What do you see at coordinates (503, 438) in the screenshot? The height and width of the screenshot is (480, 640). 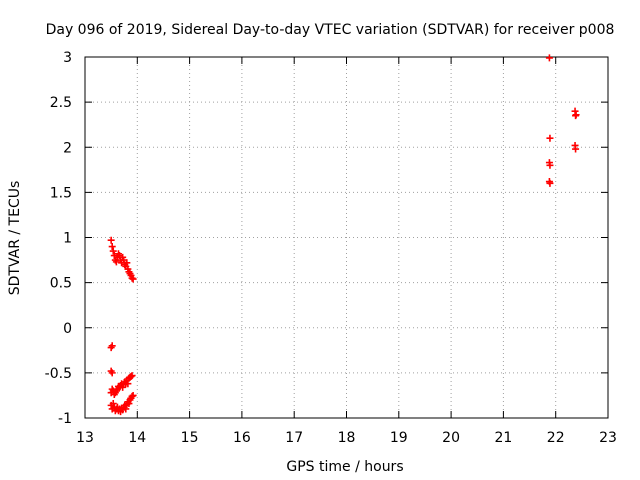 I see `x-tick-label: 21` at bounding box center [503, 438].